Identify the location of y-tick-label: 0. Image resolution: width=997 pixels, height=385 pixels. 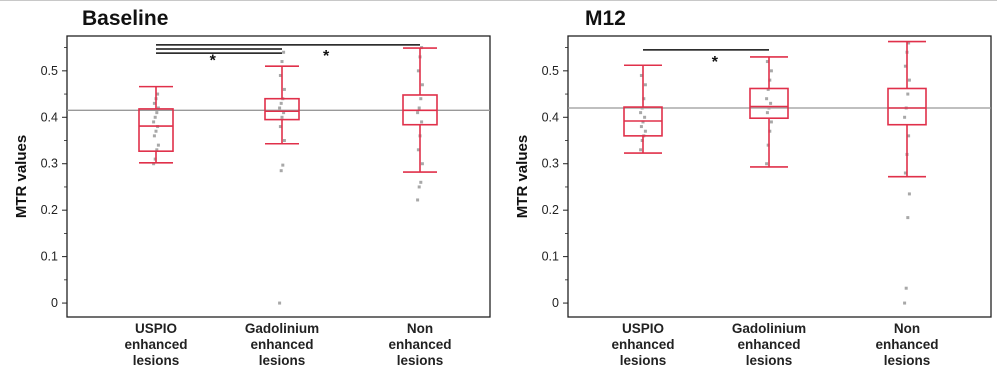
(54, 303).